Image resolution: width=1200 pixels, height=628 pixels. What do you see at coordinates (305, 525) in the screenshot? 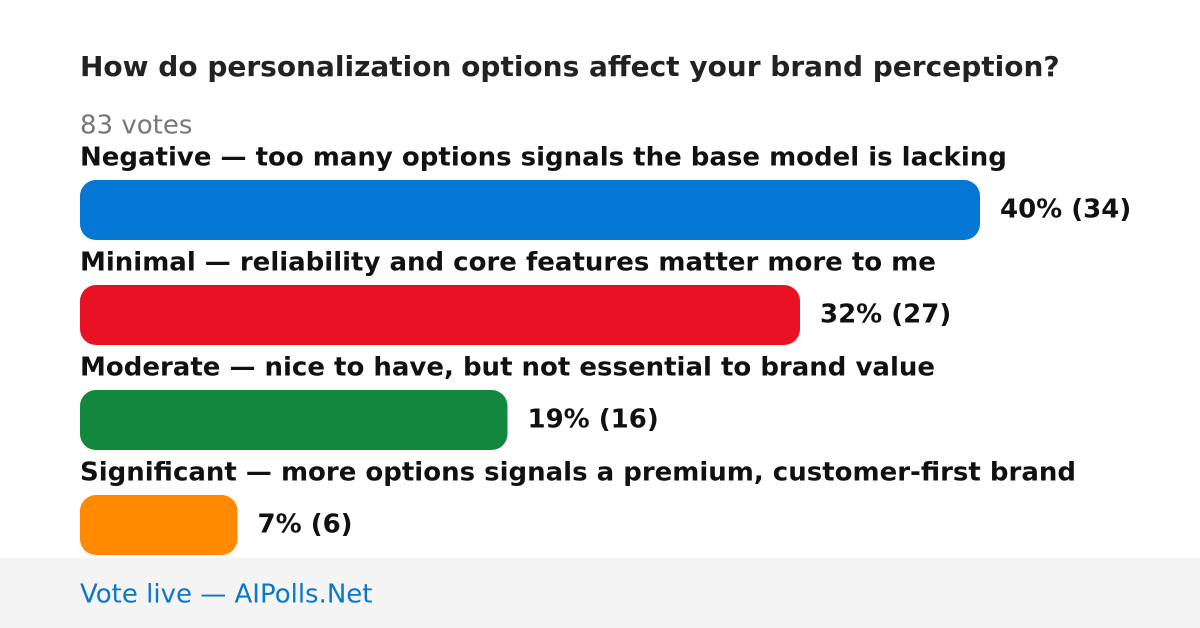
I see `value-label: 7% (6)` at bounding box center [305, 525].